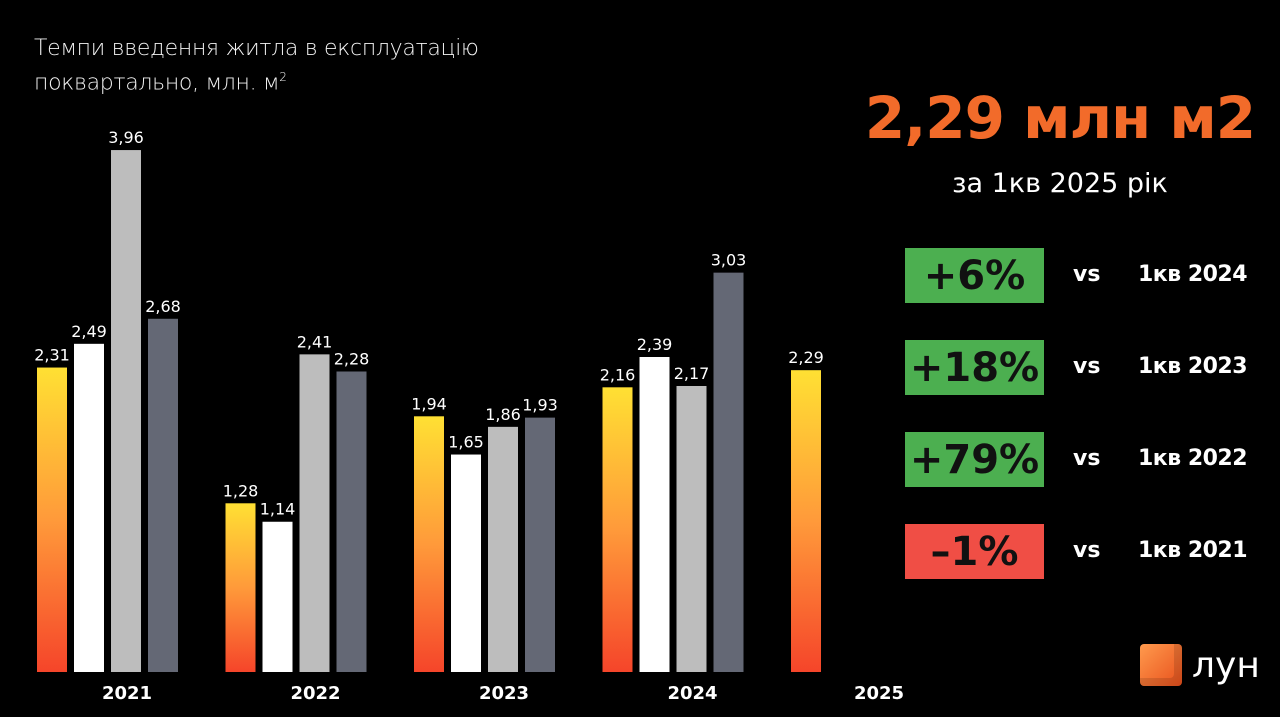 The width and height of the screenshot is (1280, 717). What do you see at coordinates (1060, 118) in the screenshot?
I see `headline-value: 2,29 млн м2` at bounding box center [1060, 118].